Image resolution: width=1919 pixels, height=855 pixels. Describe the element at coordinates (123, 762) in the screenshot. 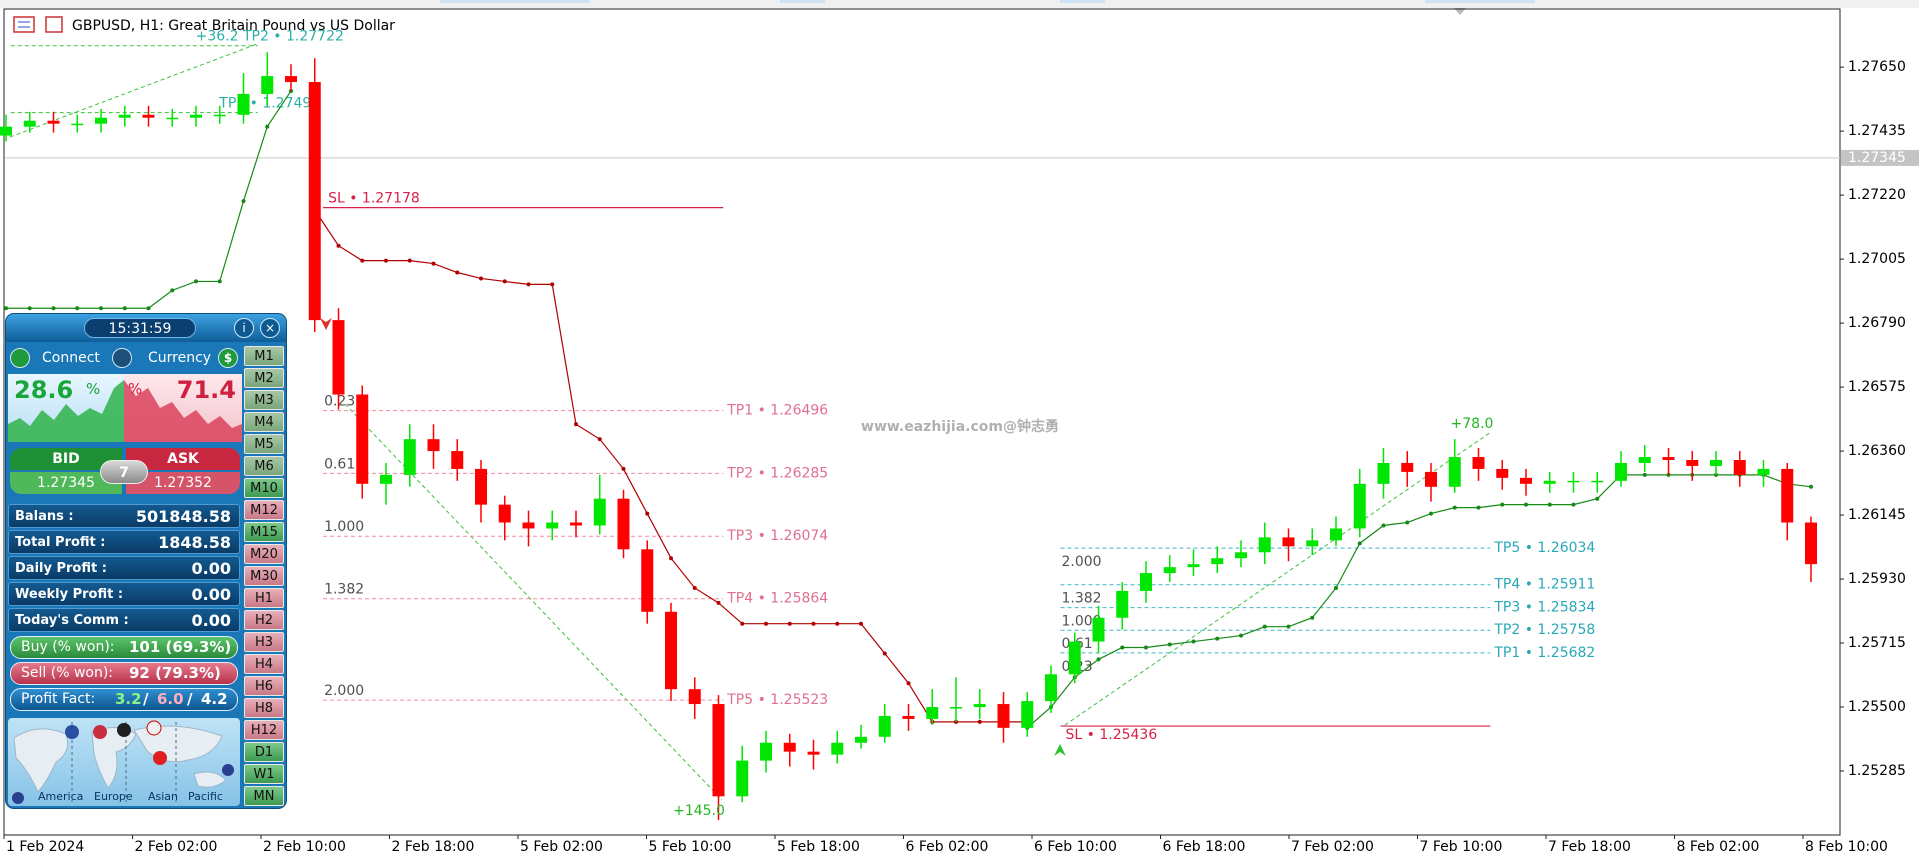

I see `map-shapes` at that location.